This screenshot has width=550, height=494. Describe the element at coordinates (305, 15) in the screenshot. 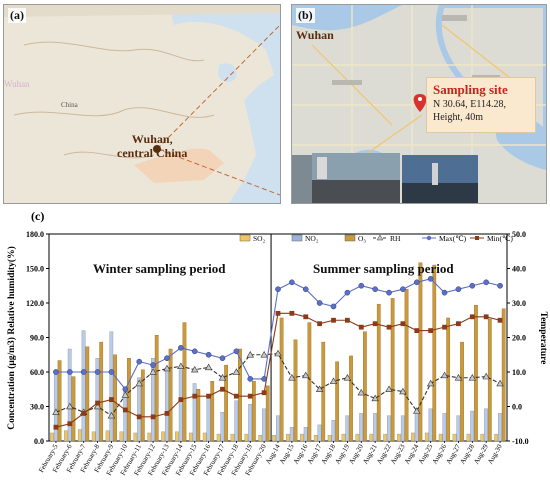

I see `panel-b-label: (b)` at that location.